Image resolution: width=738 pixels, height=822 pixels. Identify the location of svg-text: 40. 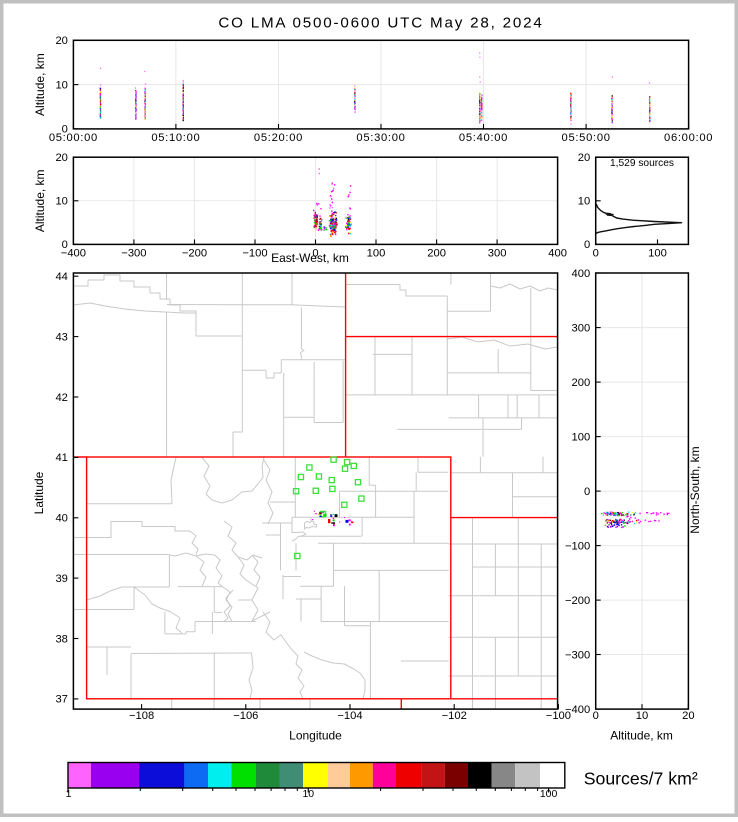
(61, 519).